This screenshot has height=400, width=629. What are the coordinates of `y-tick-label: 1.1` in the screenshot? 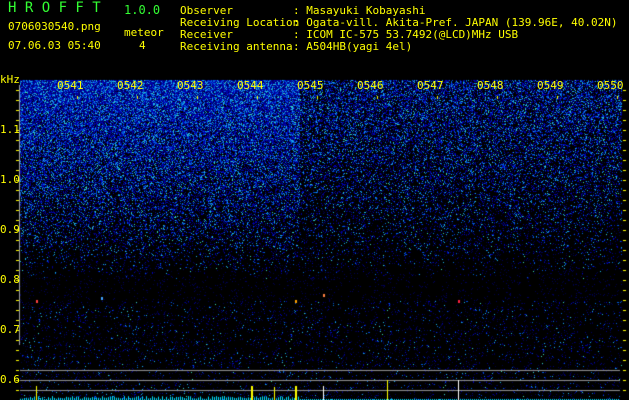 It's located at (10, 129).